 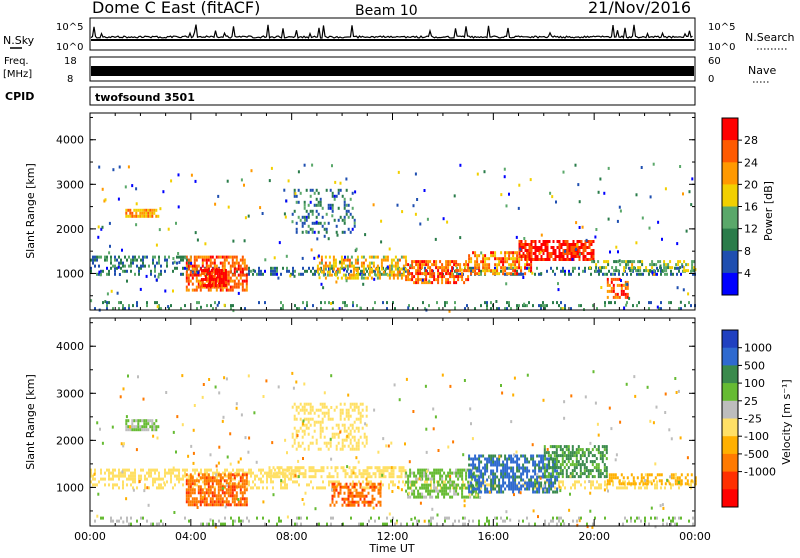 I want to click on colorbar-segment, so click(x=730, y=129).